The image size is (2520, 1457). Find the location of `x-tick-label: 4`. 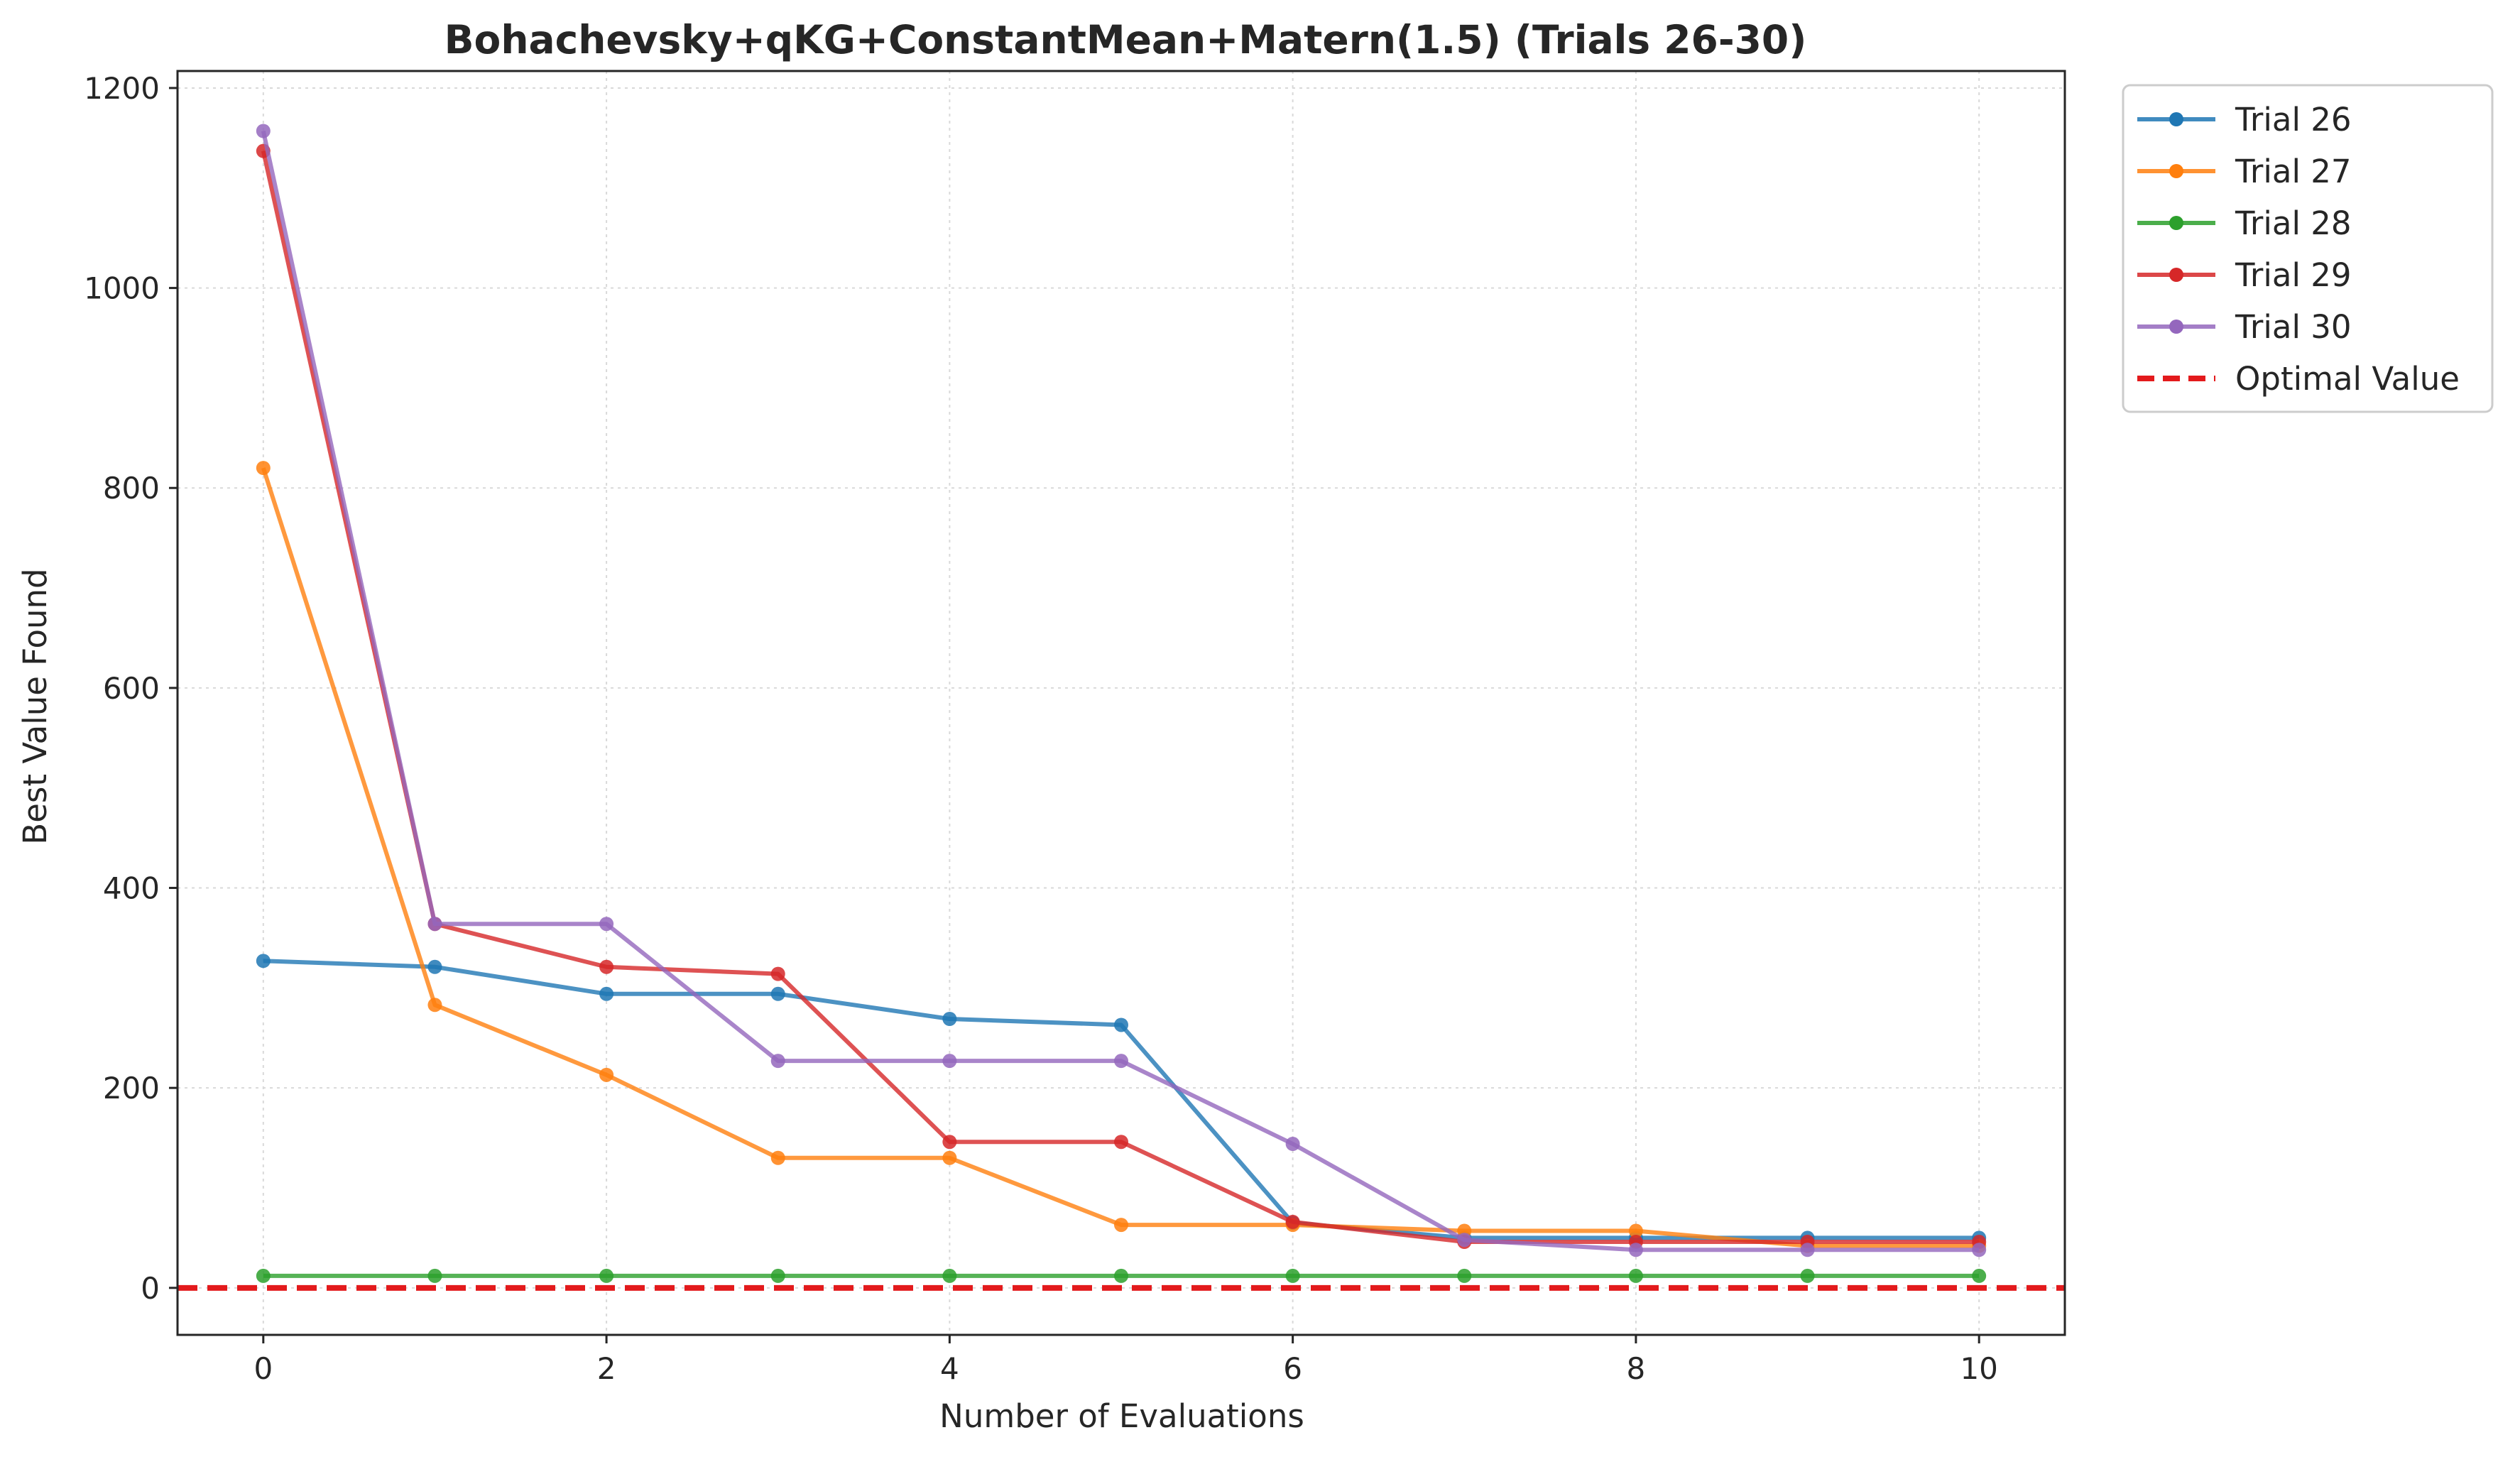

x-tick-label: 4 is located at coordinates (949, 1368).